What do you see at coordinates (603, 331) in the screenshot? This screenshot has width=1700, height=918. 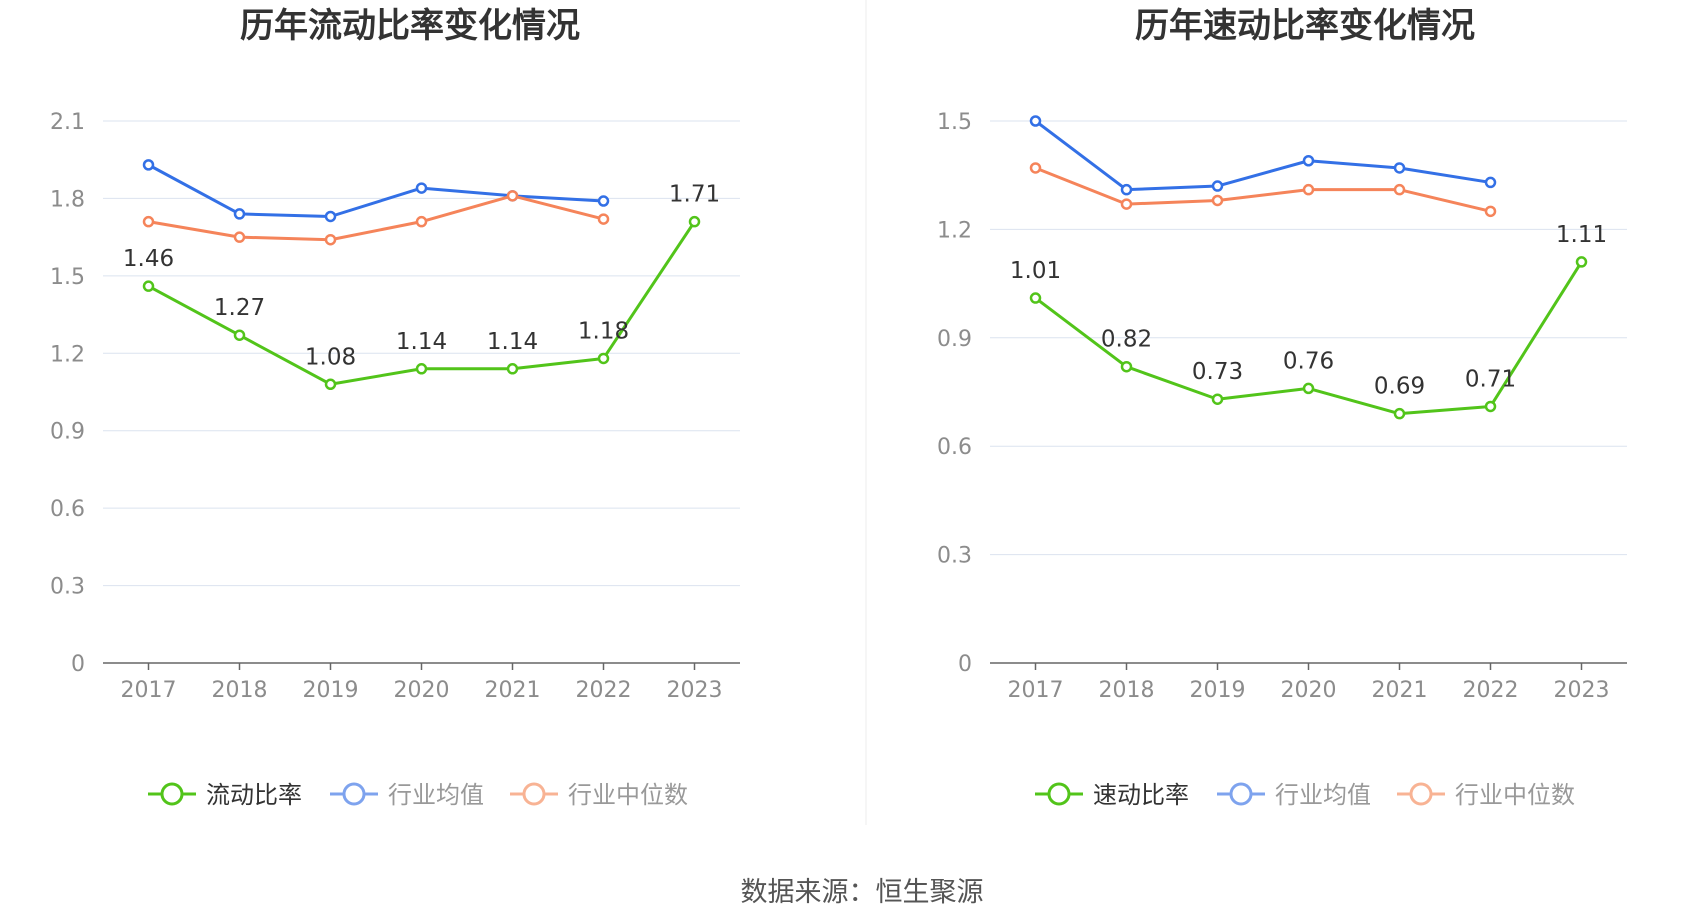 I see `data-label: 1.18` at bounding box center [603, 331].